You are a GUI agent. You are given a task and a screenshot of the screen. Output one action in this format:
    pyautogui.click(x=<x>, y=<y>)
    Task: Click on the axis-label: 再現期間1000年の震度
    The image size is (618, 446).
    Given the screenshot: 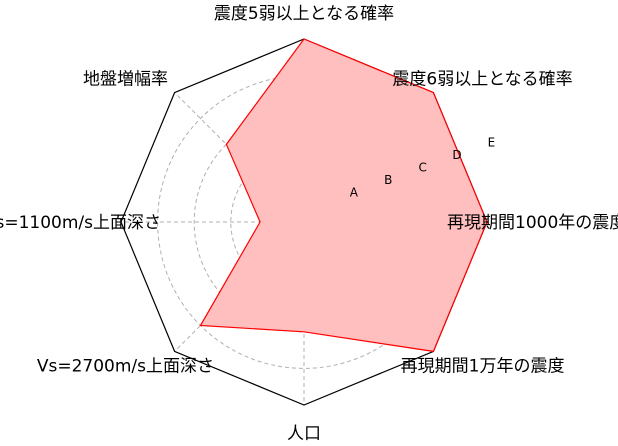 What is the action you would take?
    pyautogui.click(x=532, y=223)
    